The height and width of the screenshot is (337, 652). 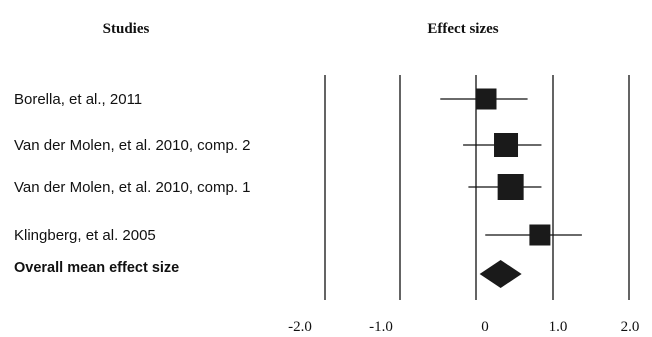 What do you see at coordinates (132, 145) in the screenshot?
I see `study-label: Van der Molen, et al. 2010, comp. 2` at bounding box center [132, 145].